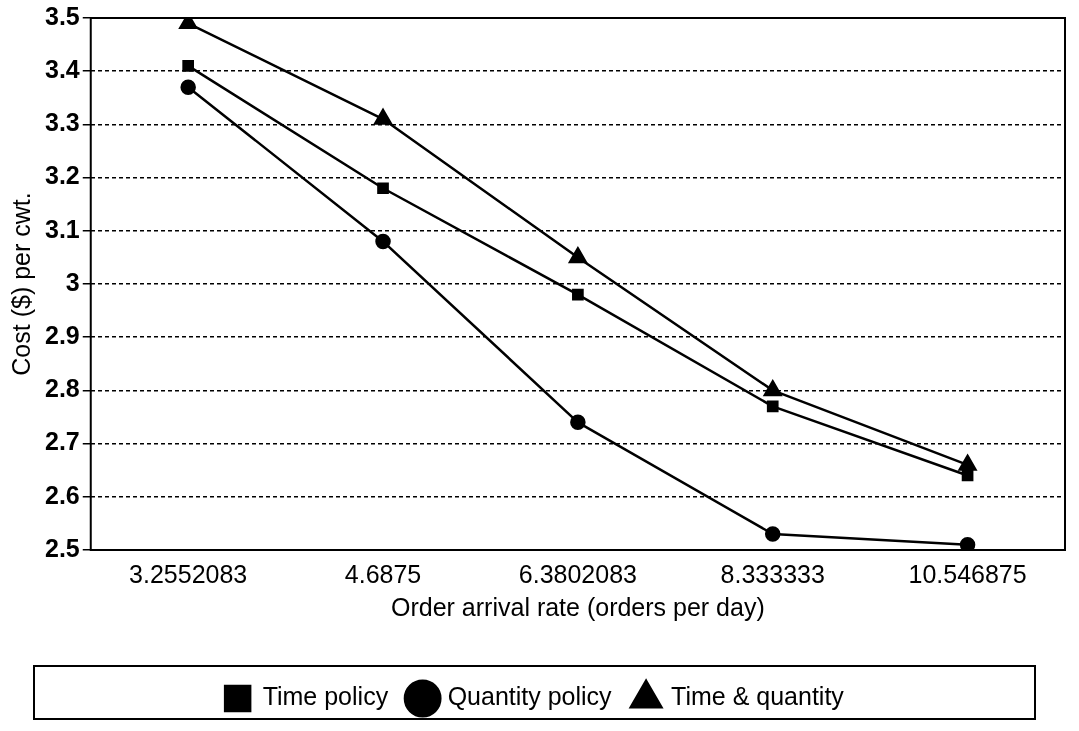 The image size is (1079, 731). What do you see at coordinates (62, 494) in the screenshot?
I see `y-tick-label: 2.6` at bounding box center [62, 494].